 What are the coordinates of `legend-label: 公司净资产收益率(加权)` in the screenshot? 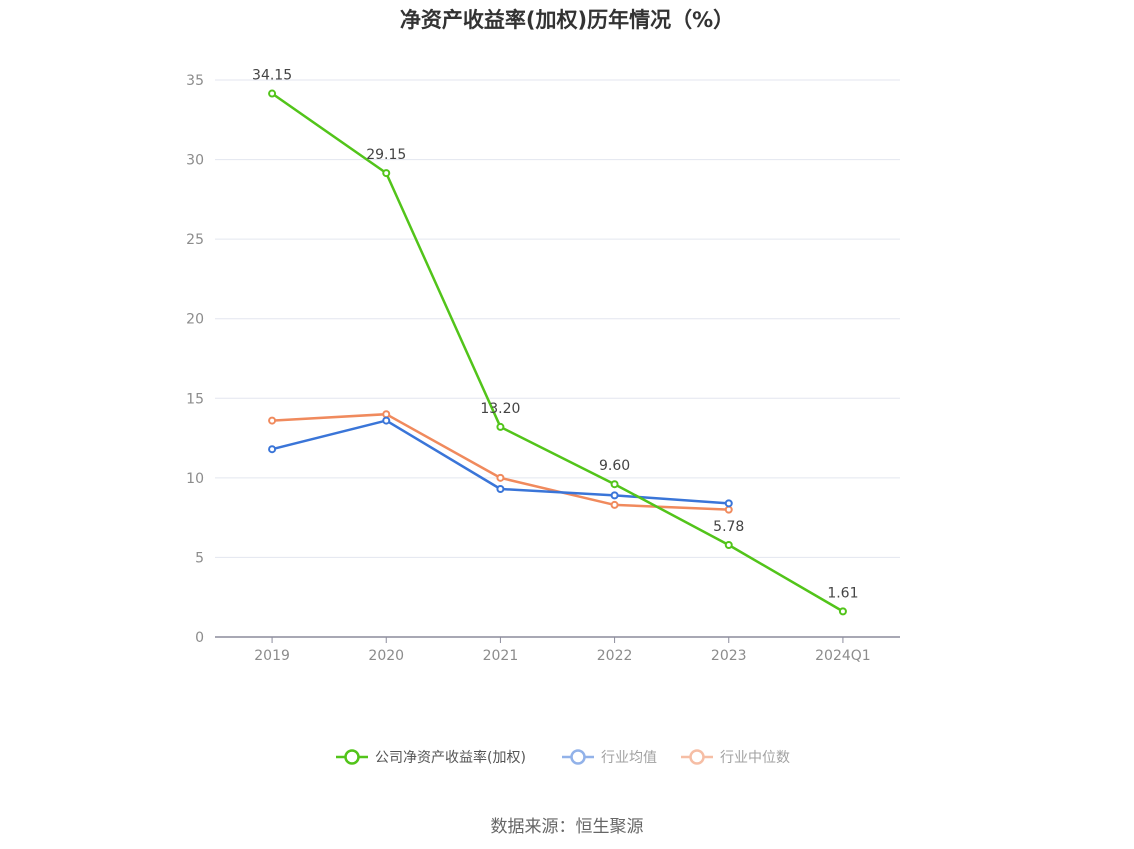 It's located at (450, 757).